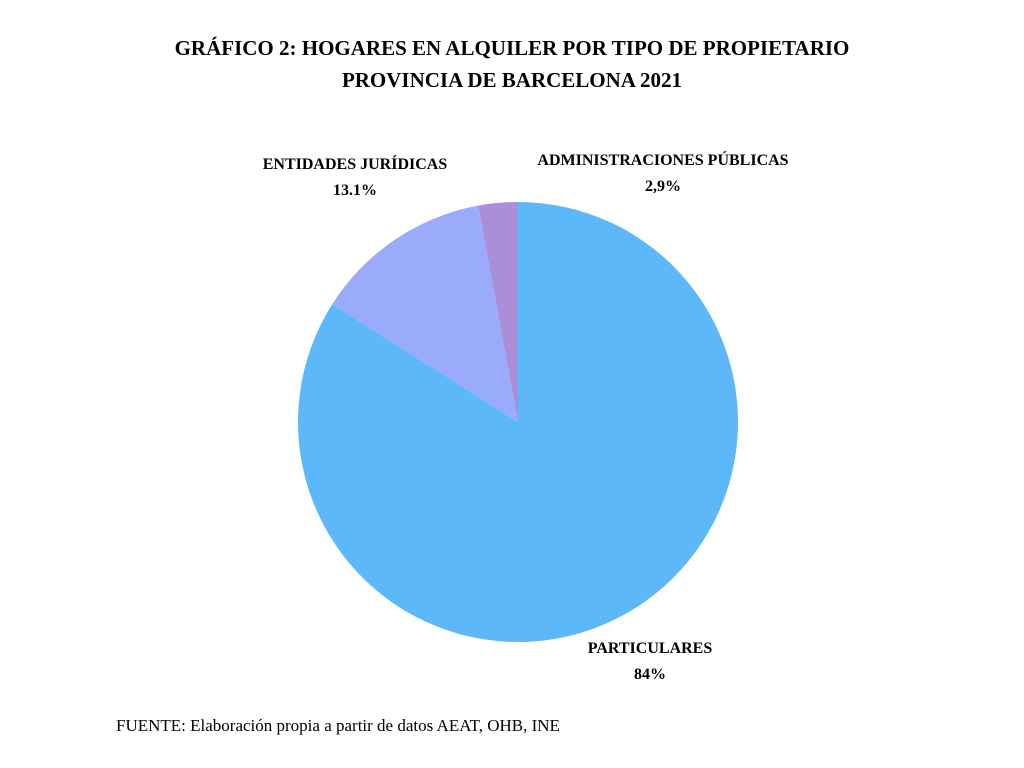  What do you see at coordinates (650, 662) in the screenshot?
I see `slice-label-particulares: PARTICULARES 84%` at bounding box center [650, 662].